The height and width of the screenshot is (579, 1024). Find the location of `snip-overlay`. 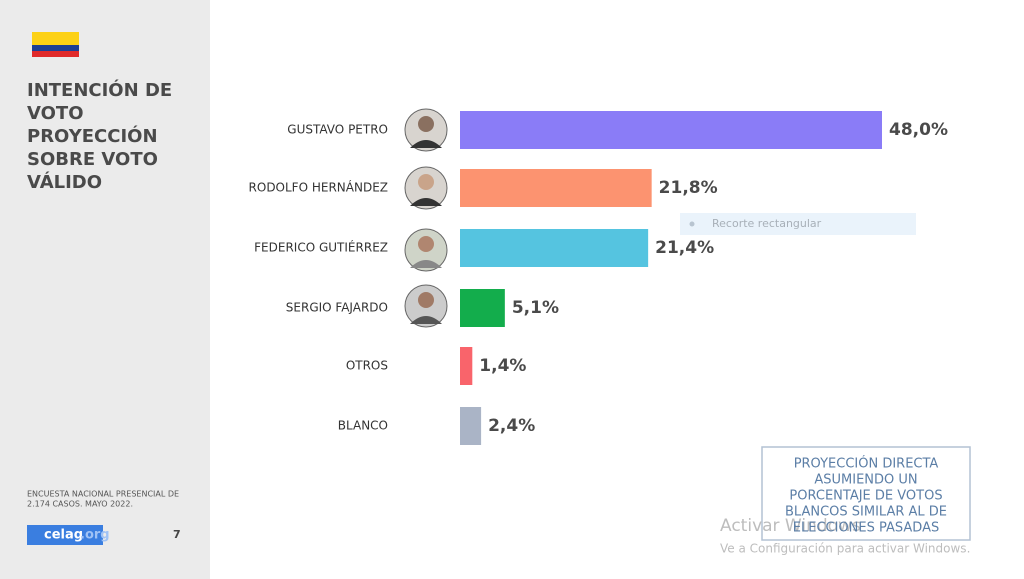

snip-overlay is located at coordinates (798, 224).